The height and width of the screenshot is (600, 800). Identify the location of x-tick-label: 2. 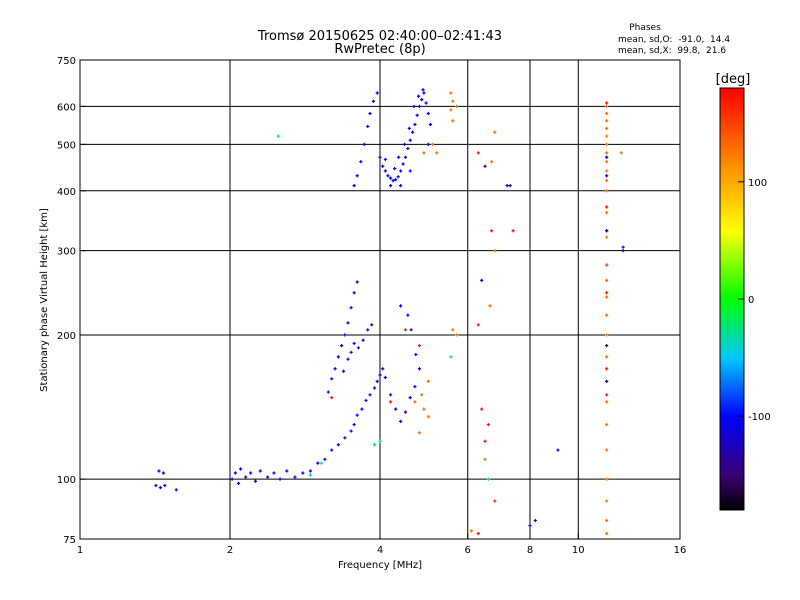
(230, 550).